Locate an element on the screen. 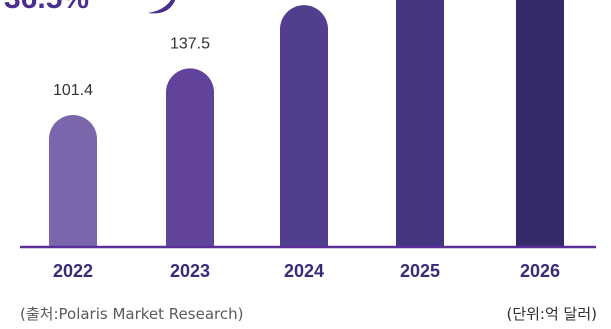 Image resolution: width=611 pixels, height=329 pixels. category-label-2023: 2023 is located at coordinates (190, 271).